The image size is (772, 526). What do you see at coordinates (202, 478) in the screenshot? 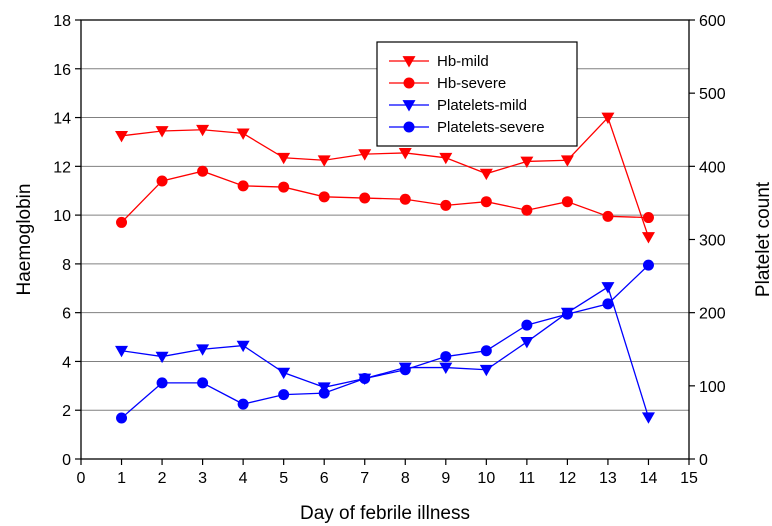
I see `x-tick-label: 3` at bounding box center [202, 478].